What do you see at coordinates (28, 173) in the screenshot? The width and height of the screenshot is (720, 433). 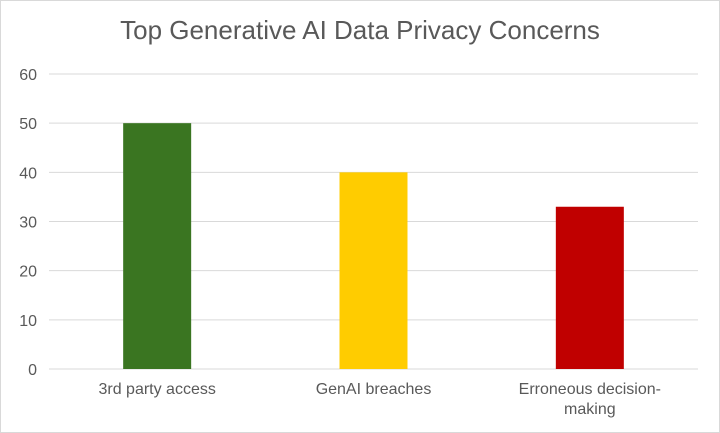 I see `y-tick-label: 40` at bounding box center [28, 173].